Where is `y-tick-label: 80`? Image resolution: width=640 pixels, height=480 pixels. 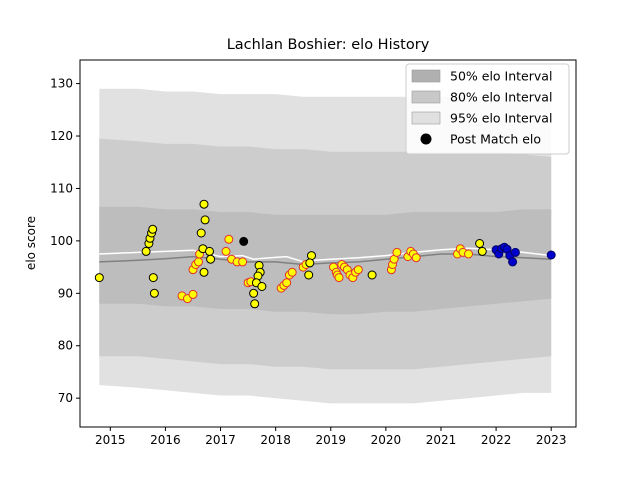
y-tick-label: 80 is located at coordinates (65, 346).